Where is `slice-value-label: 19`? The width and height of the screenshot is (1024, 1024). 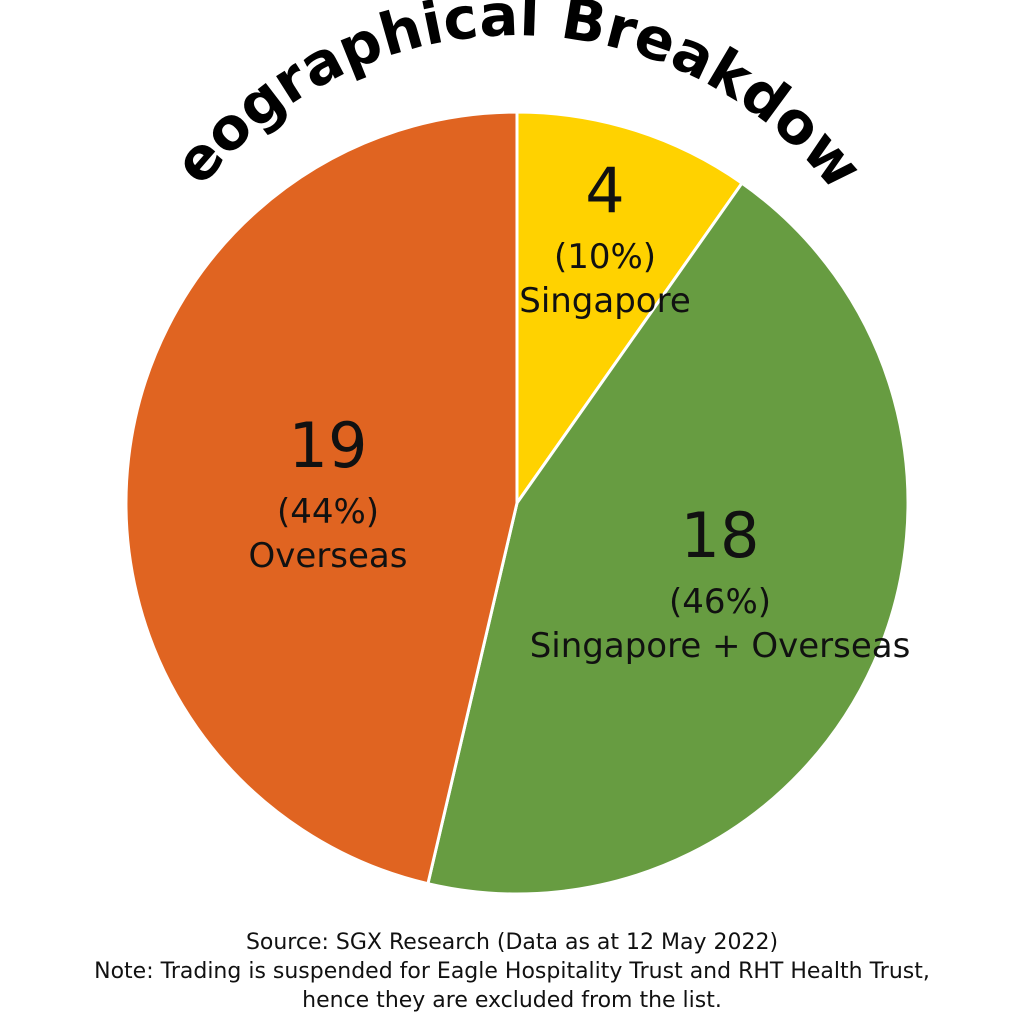
slice-value-label: 19 is located at coordinates (328, 445).